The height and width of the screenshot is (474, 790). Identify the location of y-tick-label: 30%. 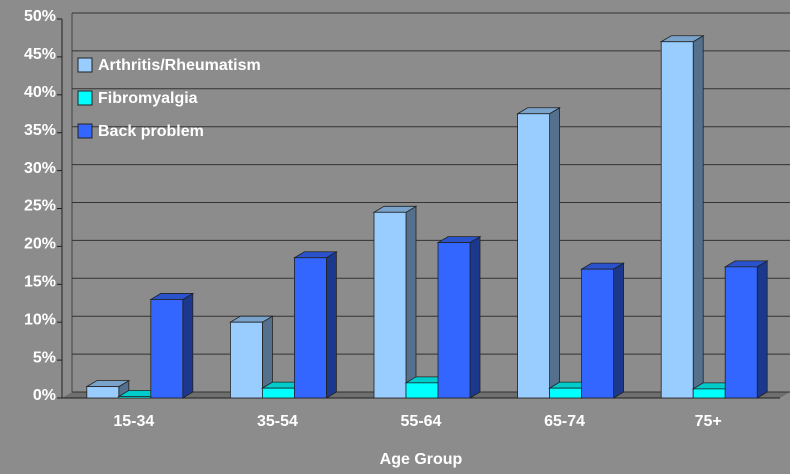
(40, 168).